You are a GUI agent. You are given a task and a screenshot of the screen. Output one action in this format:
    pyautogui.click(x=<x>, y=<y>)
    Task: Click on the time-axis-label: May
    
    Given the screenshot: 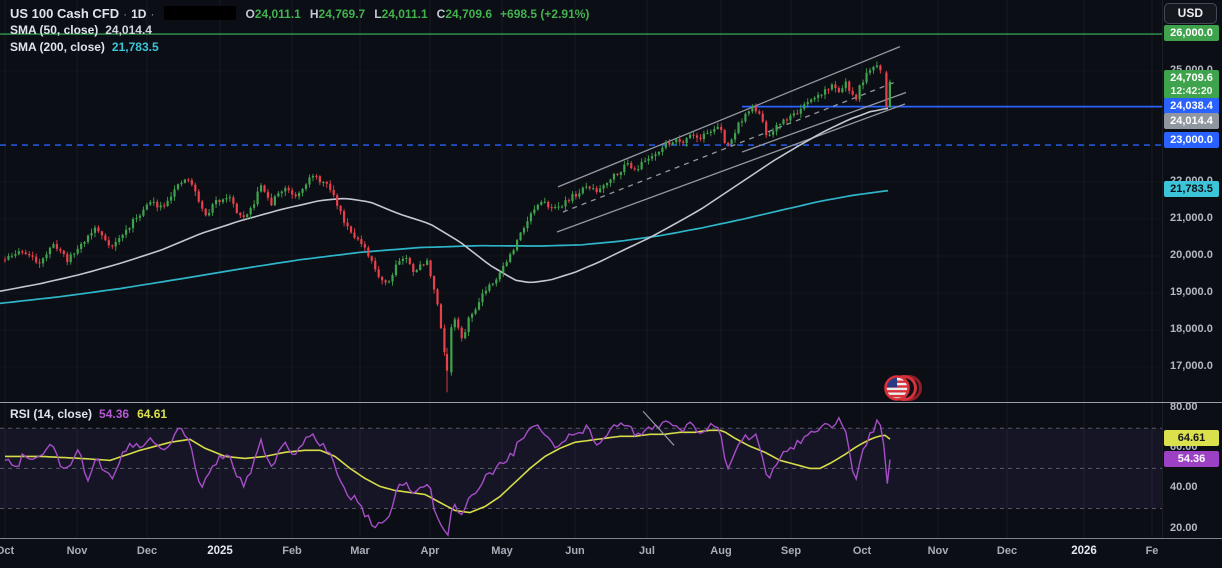 What is the action you would take?
    pyautogui.click(x=502, y=551)
    